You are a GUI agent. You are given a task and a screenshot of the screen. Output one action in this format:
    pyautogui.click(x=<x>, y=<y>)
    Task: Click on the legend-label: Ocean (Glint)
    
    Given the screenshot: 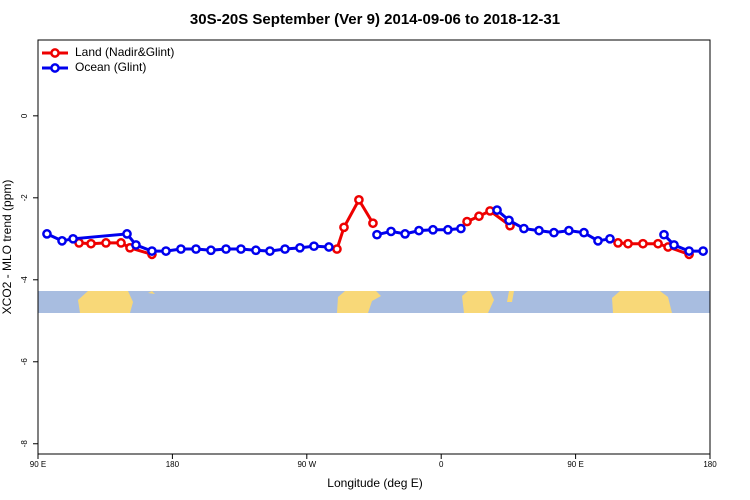 What is the action you would take?
    pyautogui.click(x=110, y=67)
    